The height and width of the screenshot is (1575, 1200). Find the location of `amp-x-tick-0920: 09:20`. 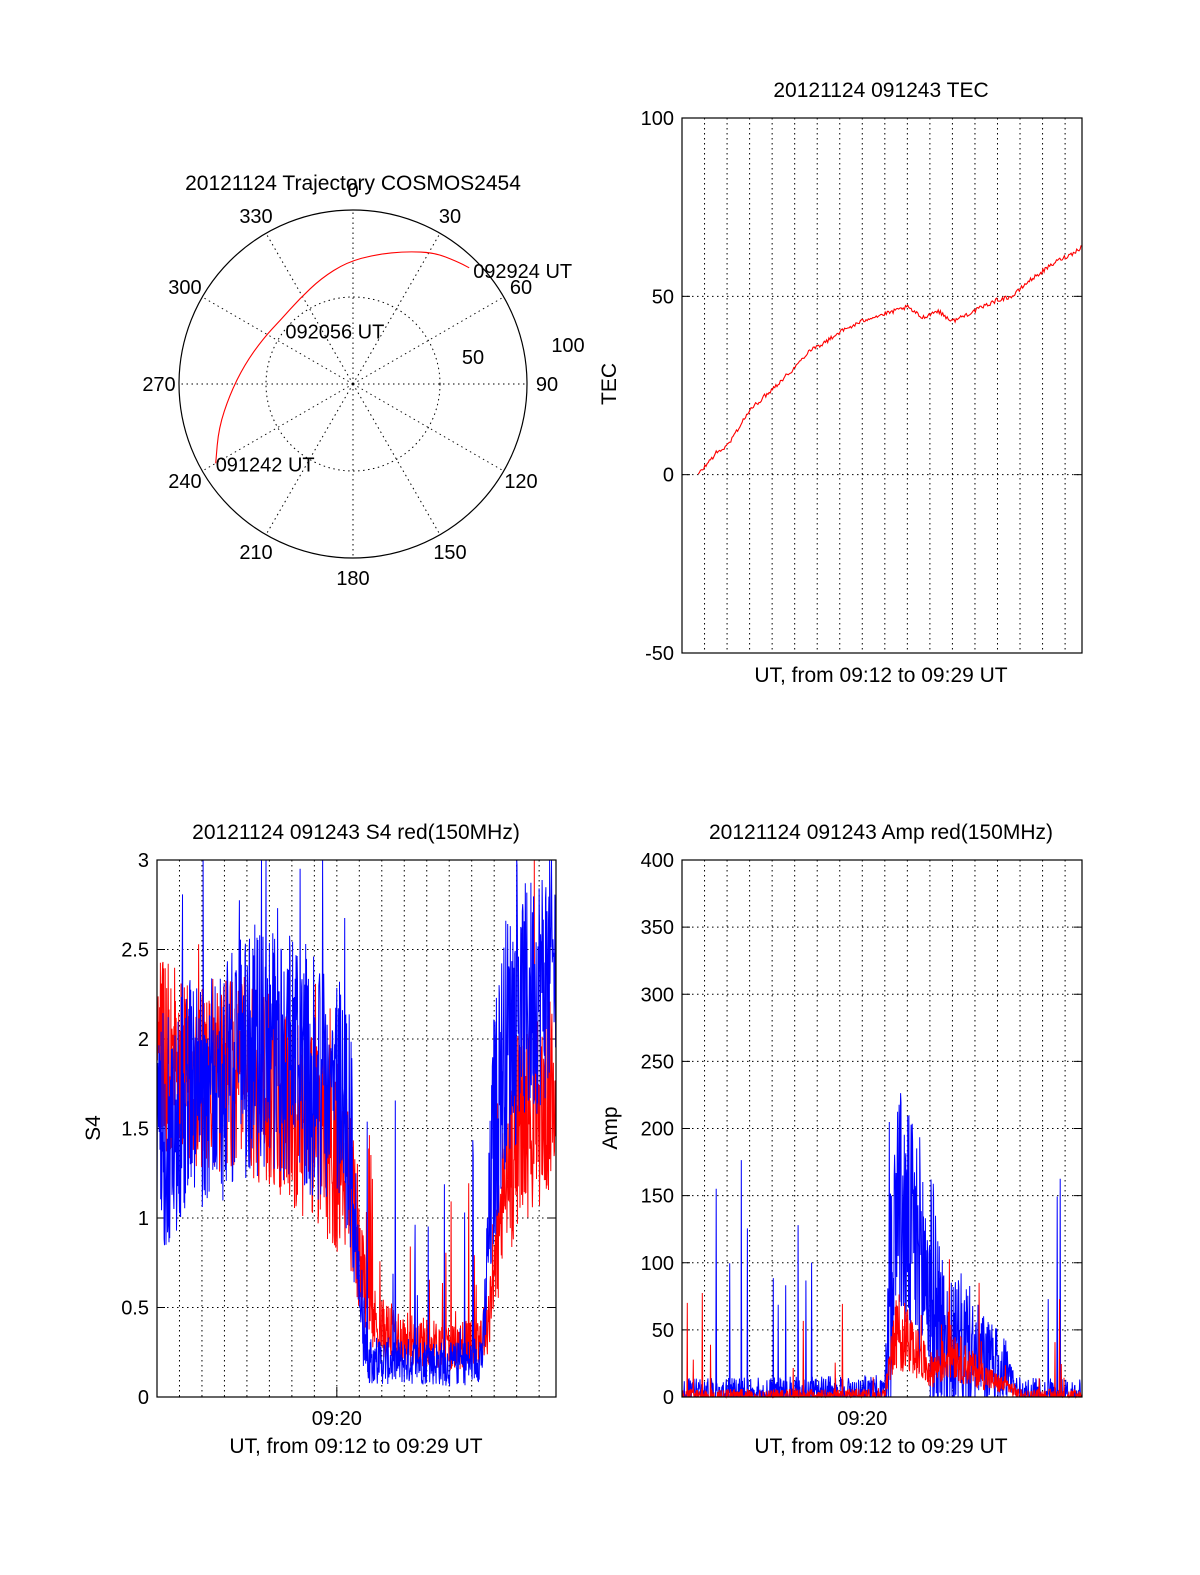

amp-x-tick-0920: 09:20 is located at coordinates (862, 1419).